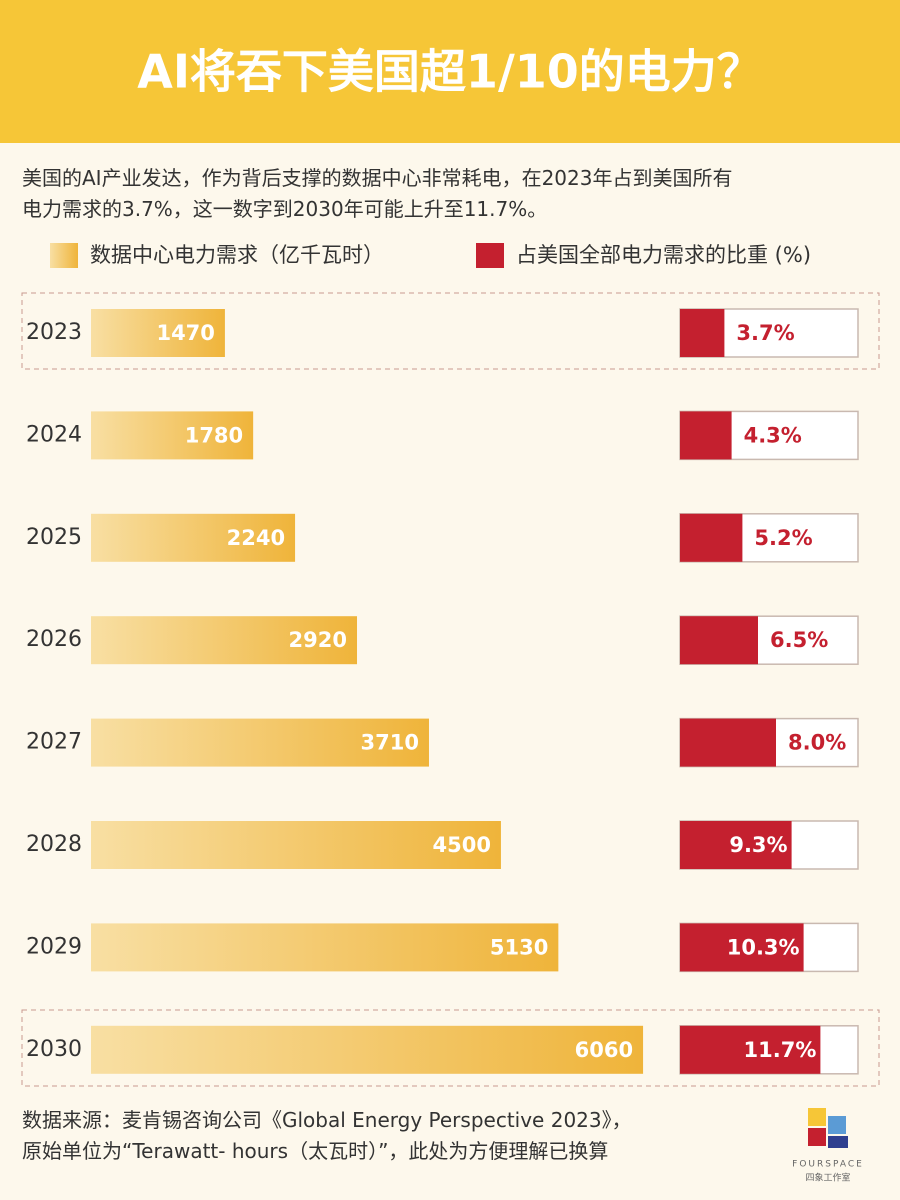  Describe the element at coordinates (54, 946) in the screenshot. I see `category-label: 2029` at that location.